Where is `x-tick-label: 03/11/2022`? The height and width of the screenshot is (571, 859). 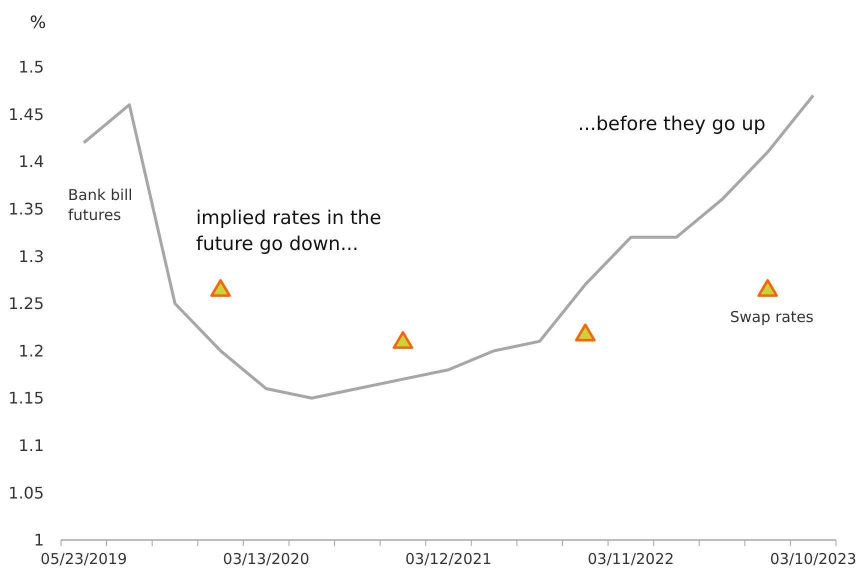 x-tick-label: 03/11/2022 is located at coordinates (631, 559).